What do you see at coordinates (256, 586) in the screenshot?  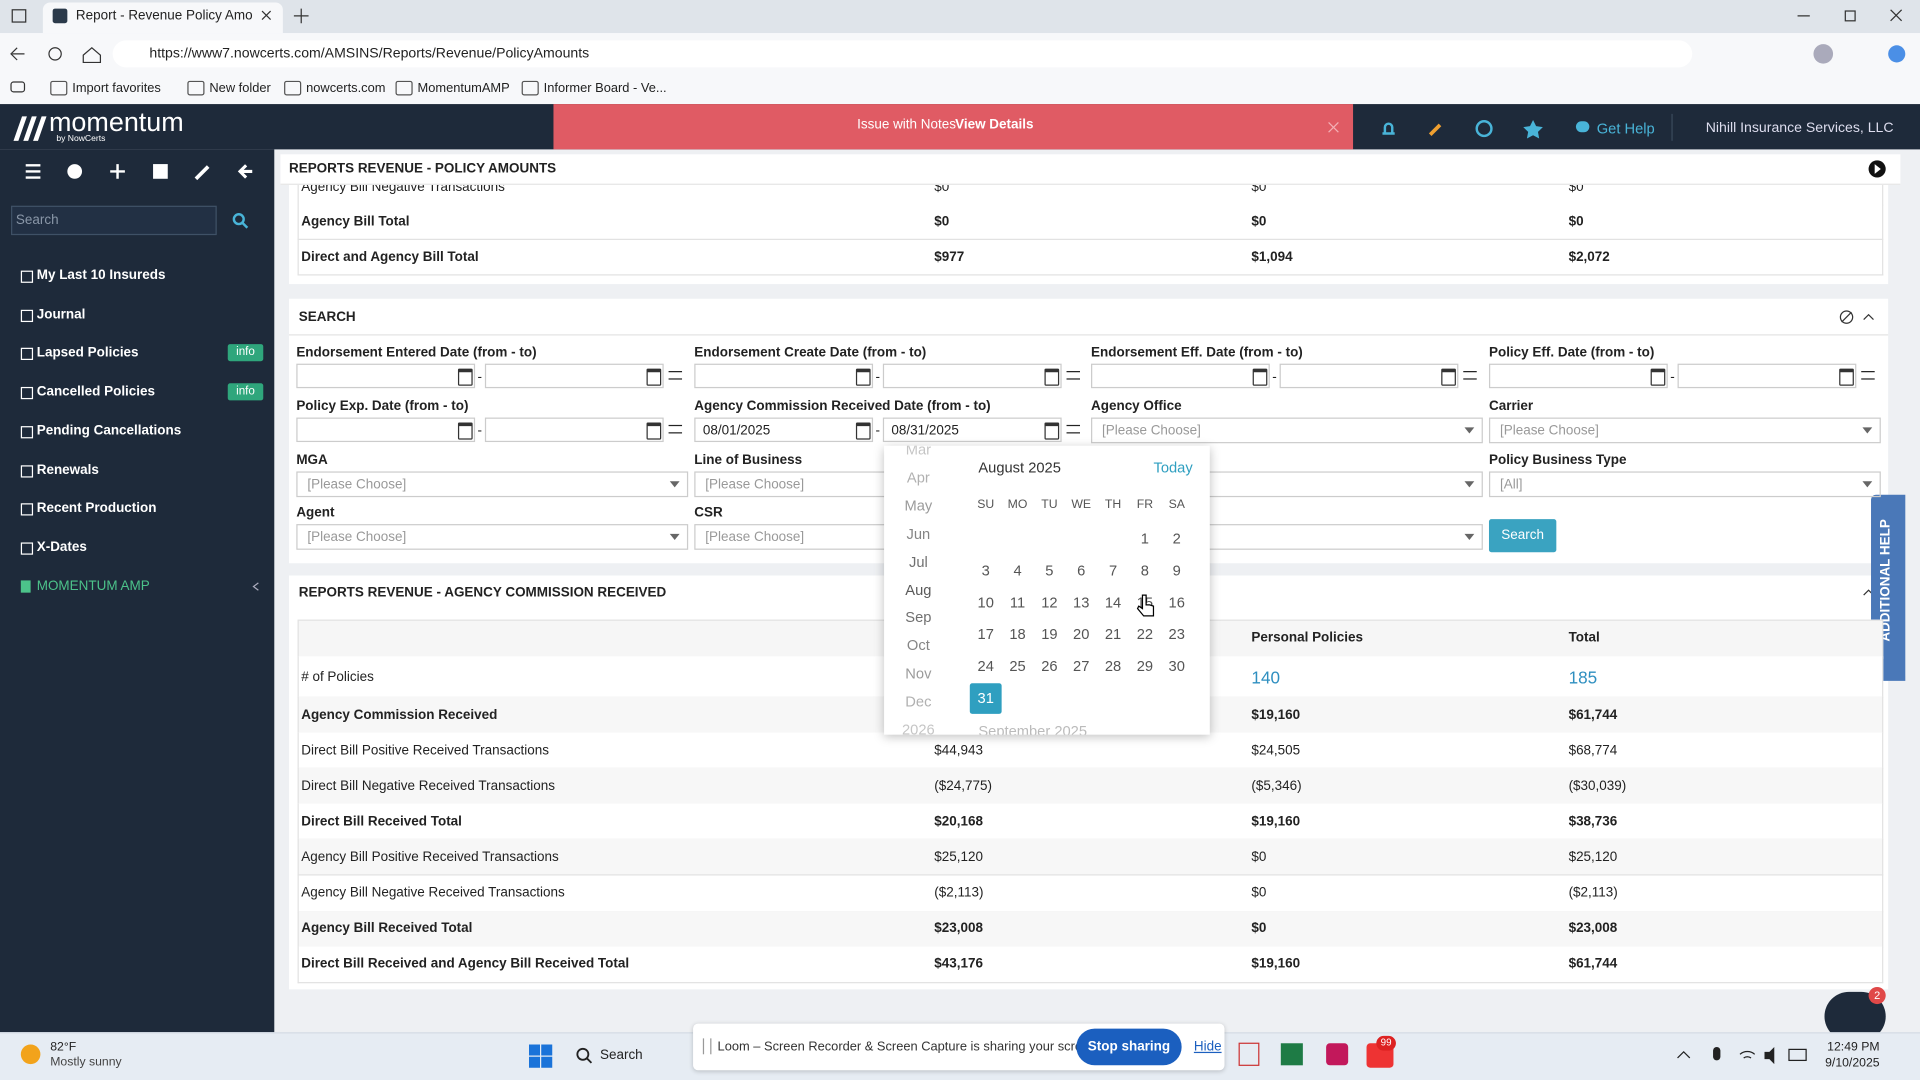 I see `section-caret` at bounding box center [256, 586].